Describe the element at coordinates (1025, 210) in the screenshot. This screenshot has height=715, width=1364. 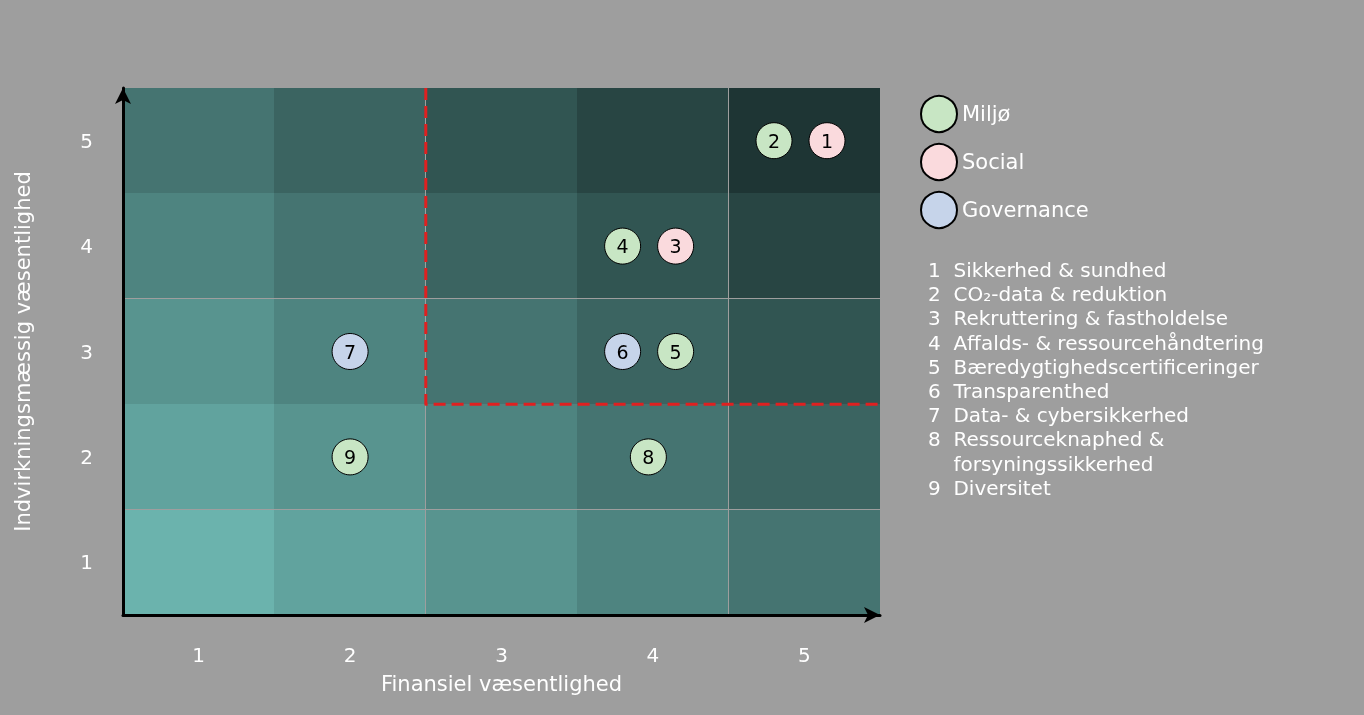
I see `legend-label: Governance` at that location.